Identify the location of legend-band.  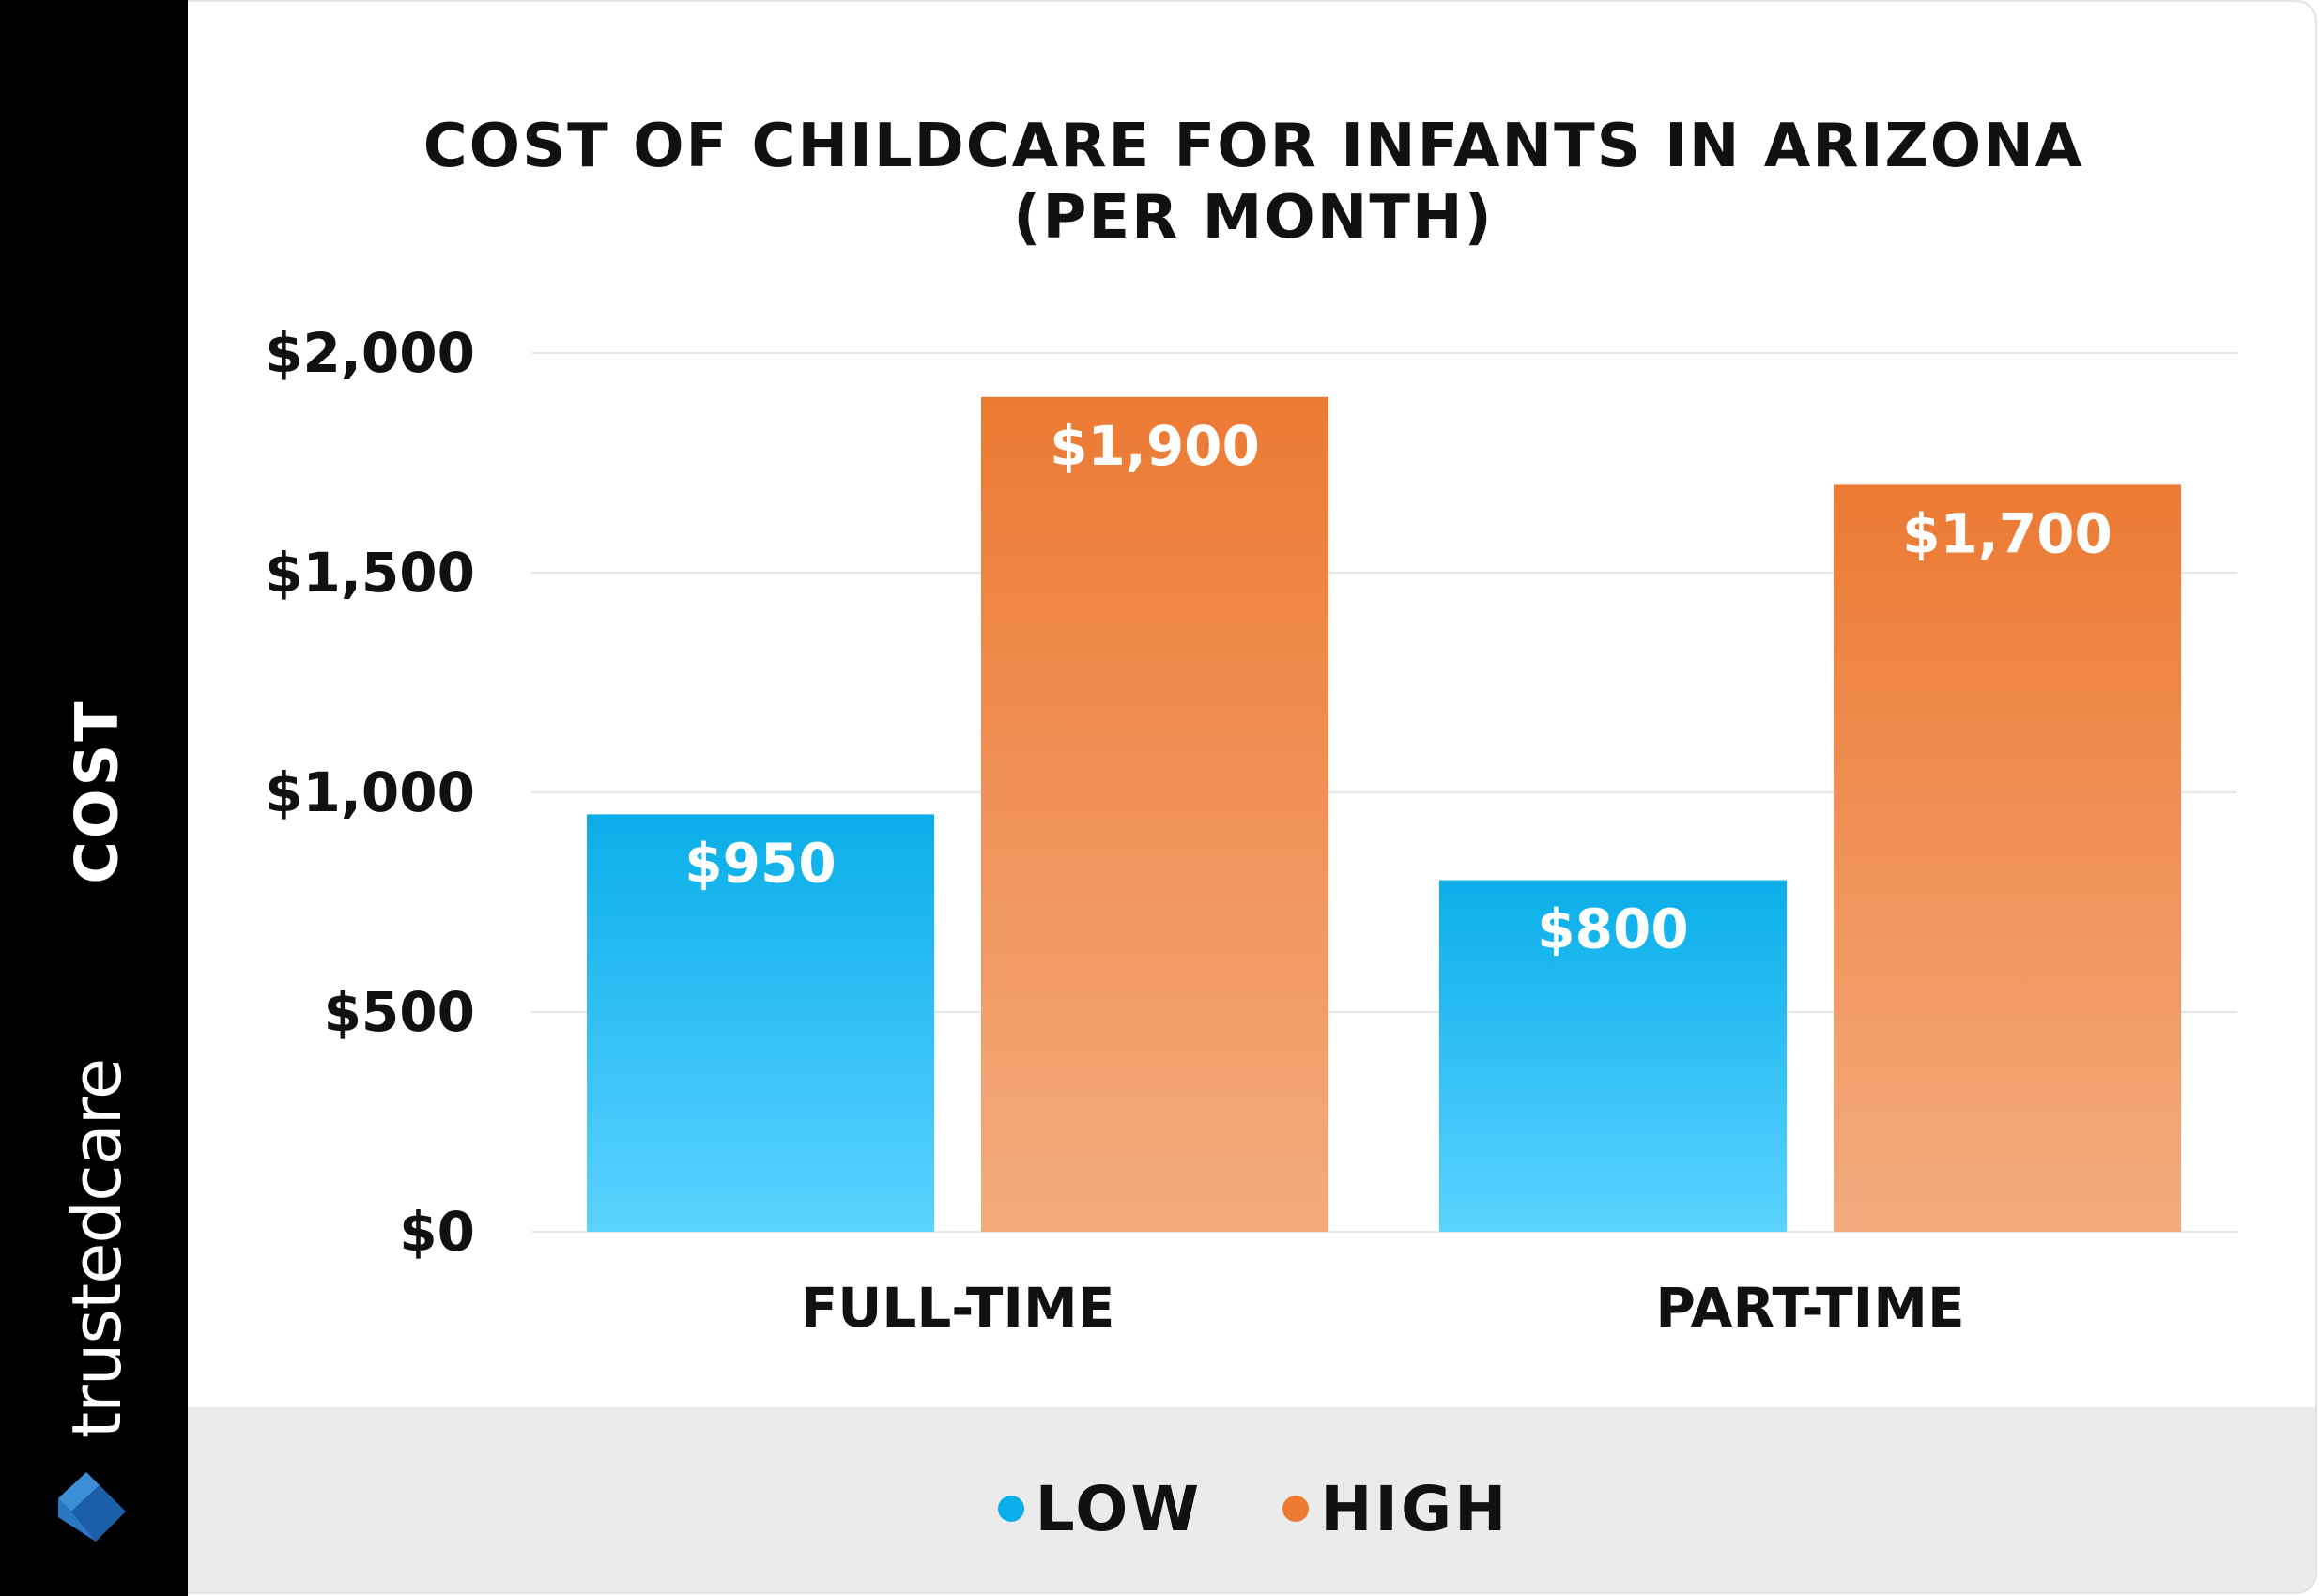
(1252, 1500).